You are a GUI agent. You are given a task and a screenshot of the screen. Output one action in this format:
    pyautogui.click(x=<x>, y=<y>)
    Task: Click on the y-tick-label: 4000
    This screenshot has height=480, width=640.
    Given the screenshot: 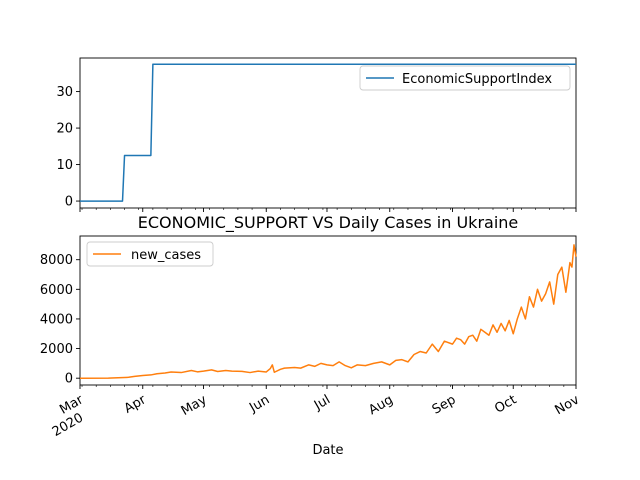 What is the action you would take?
    pyautogui.click(x=56, y=319)
    